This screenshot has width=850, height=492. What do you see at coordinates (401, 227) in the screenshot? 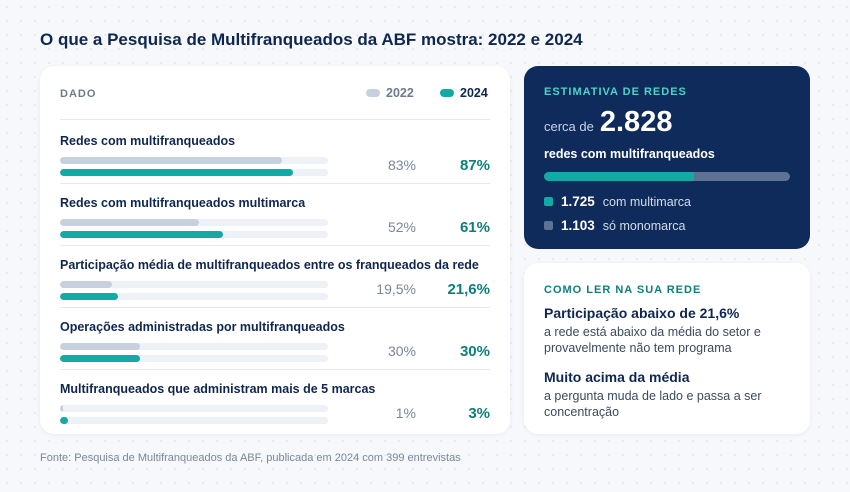
I see `value-2022: 52%` at bounding box center [401, 227].